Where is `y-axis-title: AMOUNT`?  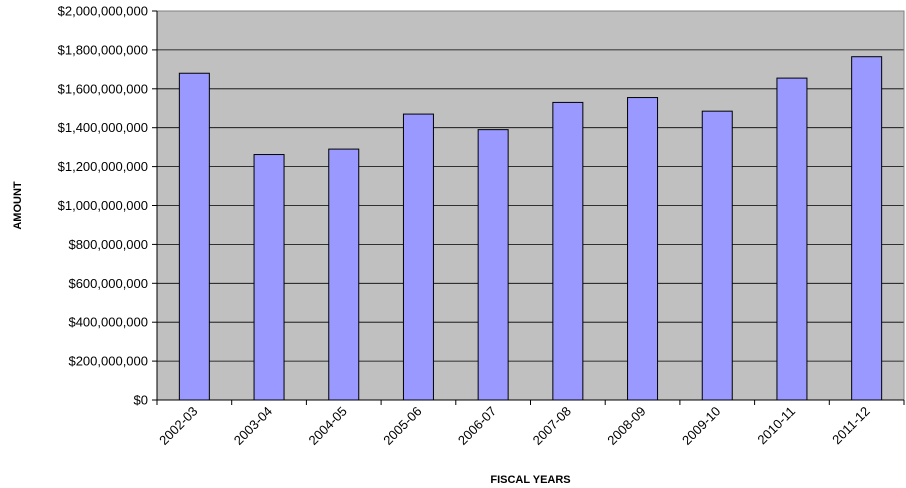 y-axis-title: AMOUNT is located at coordinates (18, 205).